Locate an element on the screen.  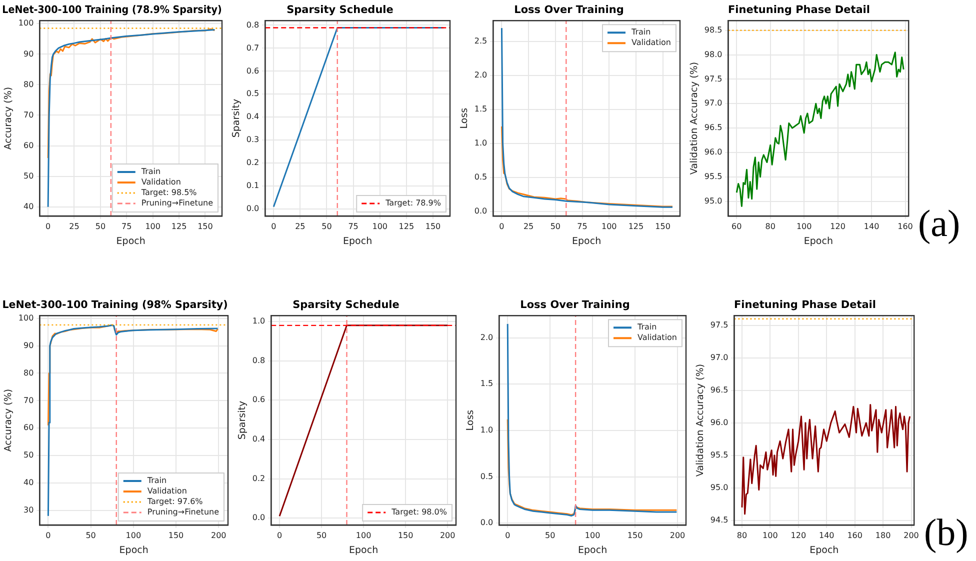
y-tick-label: 95.0 is located at coordinates (713, 201).